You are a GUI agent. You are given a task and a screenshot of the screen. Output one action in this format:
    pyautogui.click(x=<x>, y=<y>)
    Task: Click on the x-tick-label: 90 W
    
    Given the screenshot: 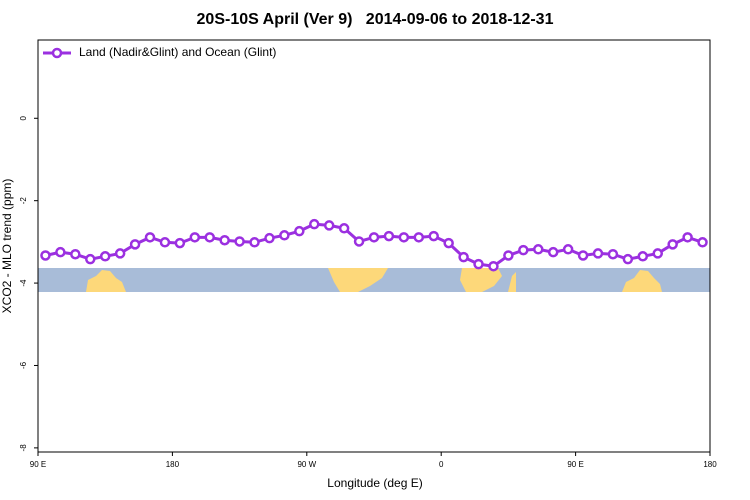 What is the action you would take?
    pyautogui.click(x=306, y=464)
    